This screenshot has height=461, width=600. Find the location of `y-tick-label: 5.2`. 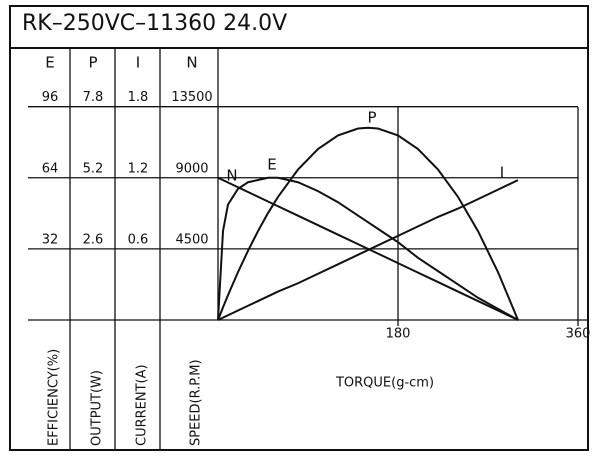

y-tick-label: 5.2 is located at coordinates (93, 168).